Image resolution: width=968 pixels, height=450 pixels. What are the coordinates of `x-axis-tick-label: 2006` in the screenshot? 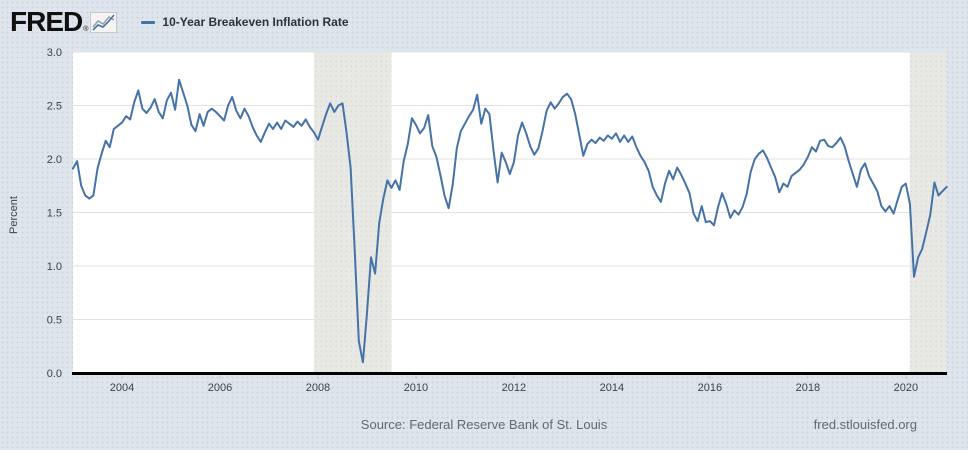 It's located at (220, 388).